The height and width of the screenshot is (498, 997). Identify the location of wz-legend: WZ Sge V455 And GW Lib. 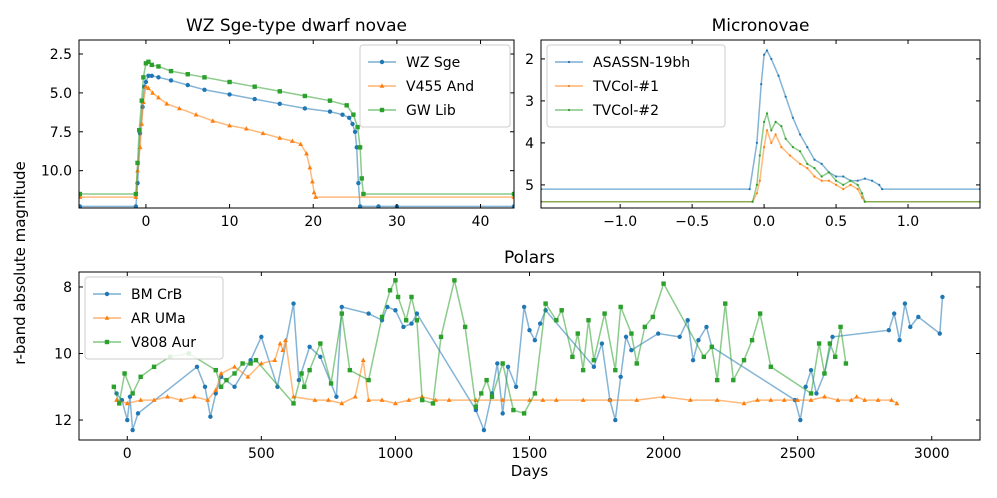
(435, 86).